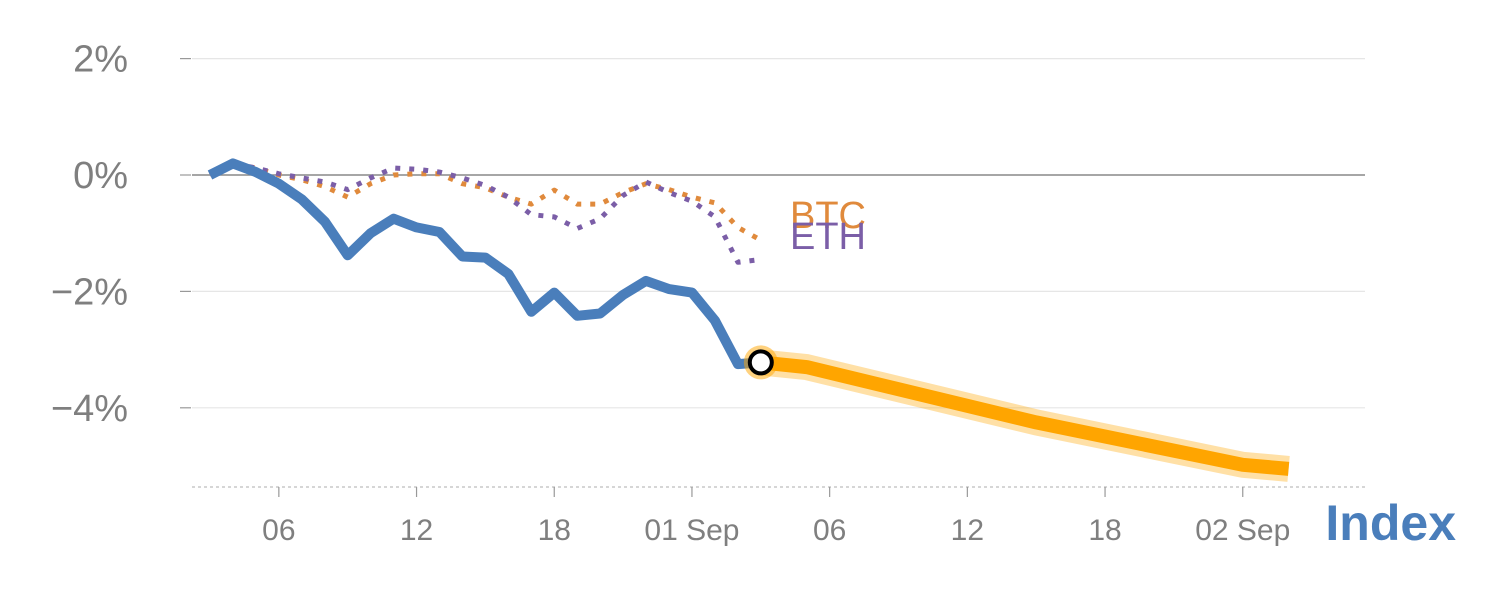 The image size is (1500, 600). Describe the element at coordinates (1025, 415) in the screenshot. I see `forecast-line` at that location.